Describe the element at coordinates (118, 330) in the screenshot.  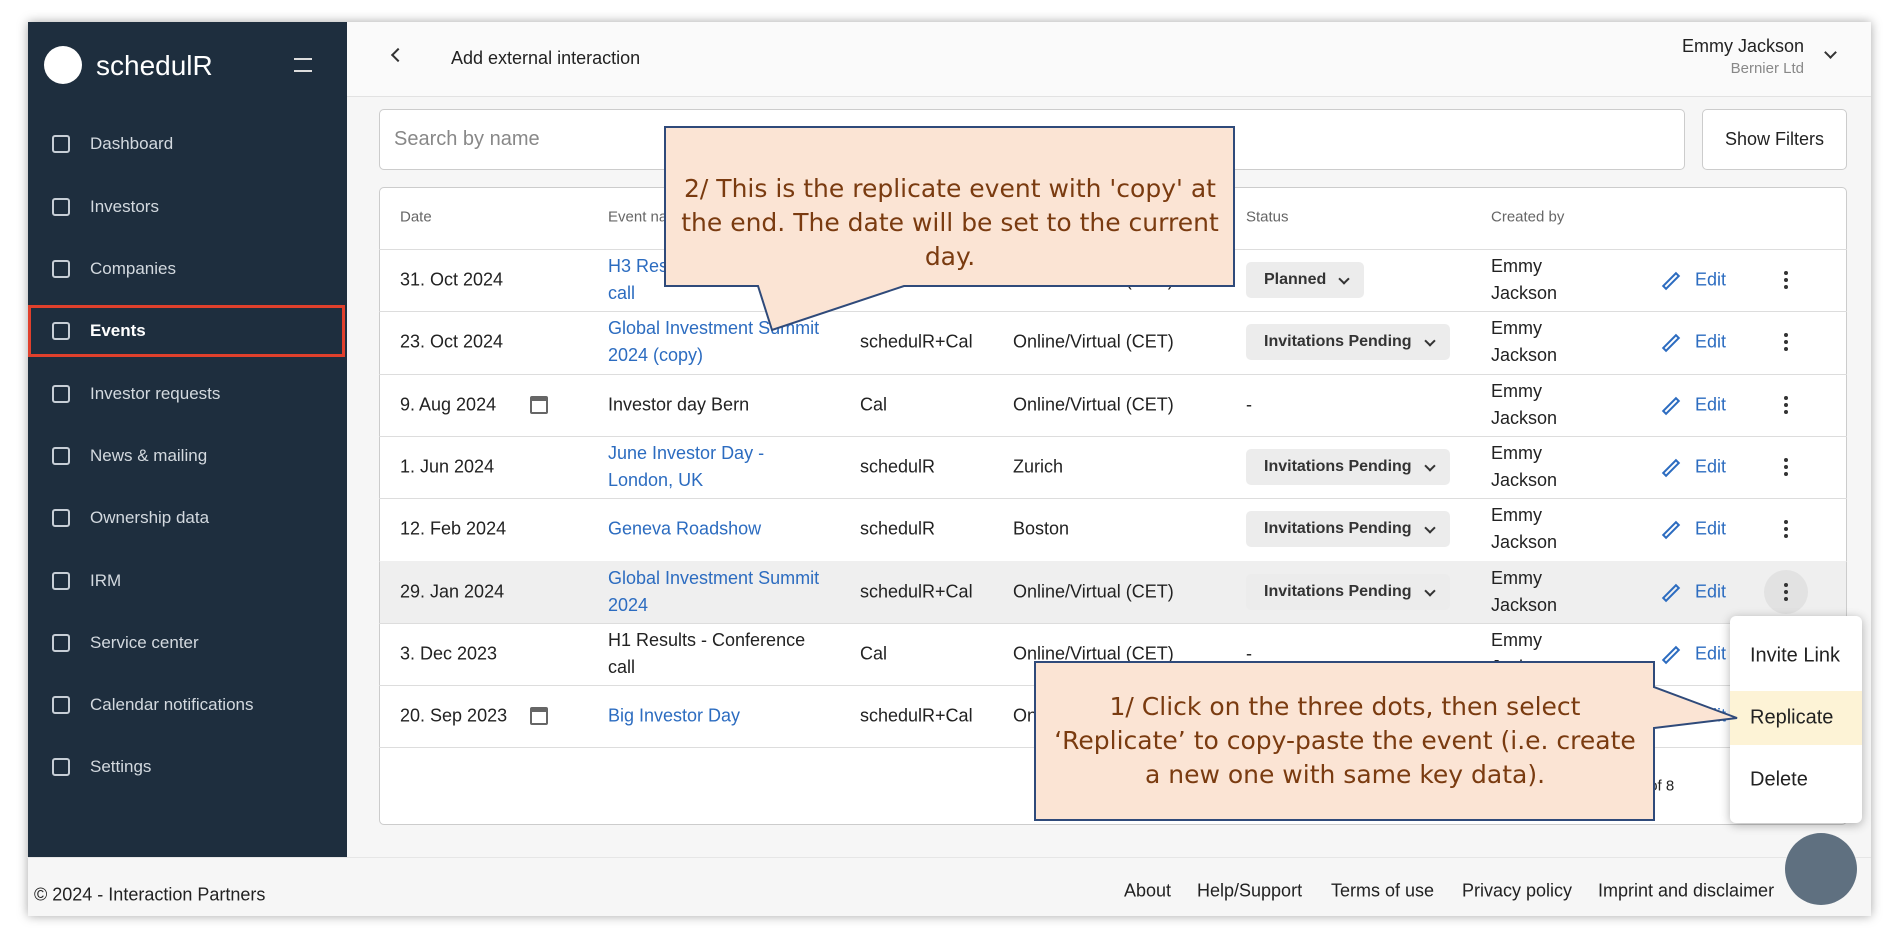
I see `nav-item: Events` at that location.